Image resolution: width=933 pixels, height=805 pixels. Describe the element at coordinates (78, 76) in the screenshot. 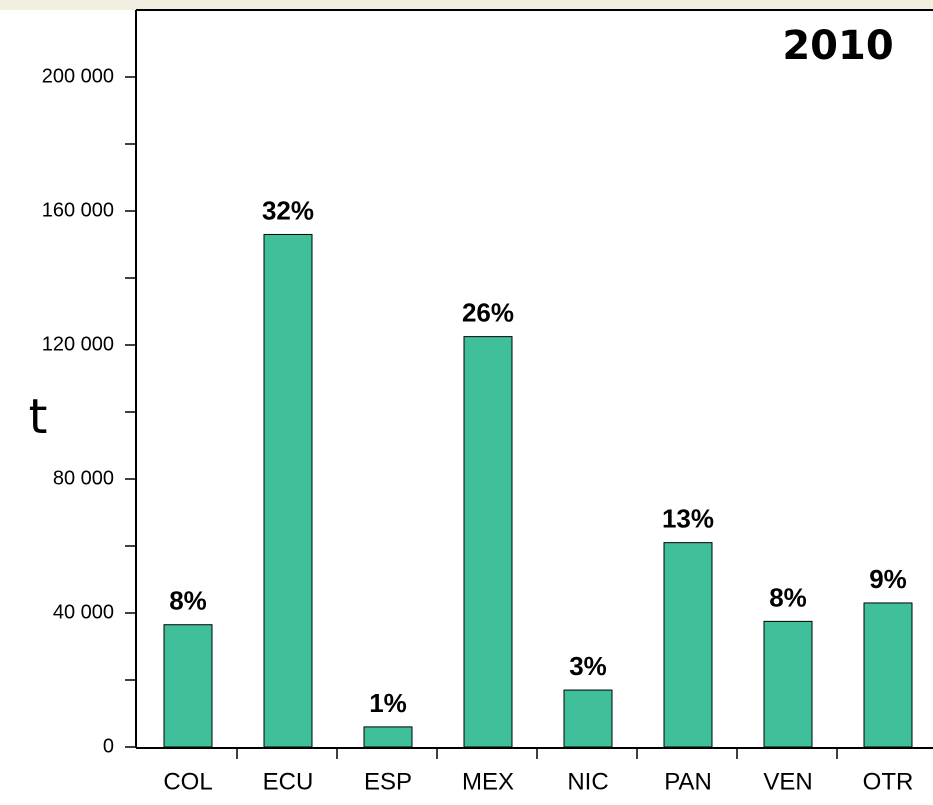

I see `y-tick-label: 200 000` at that location.